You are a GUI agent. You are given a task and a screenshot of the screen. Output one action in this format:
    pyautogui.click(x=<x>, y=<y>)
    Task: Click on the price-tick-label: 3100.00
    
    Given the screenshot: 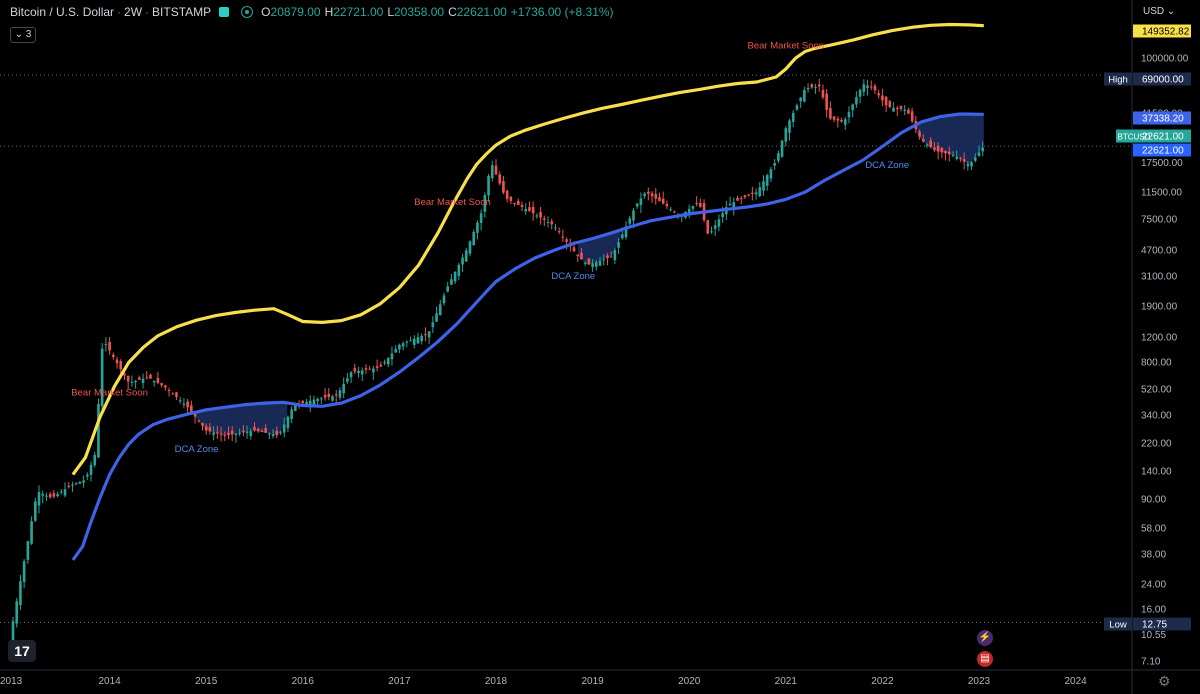 What is the action you would take?
    pyautogui.click(x=1159, y=277)
    